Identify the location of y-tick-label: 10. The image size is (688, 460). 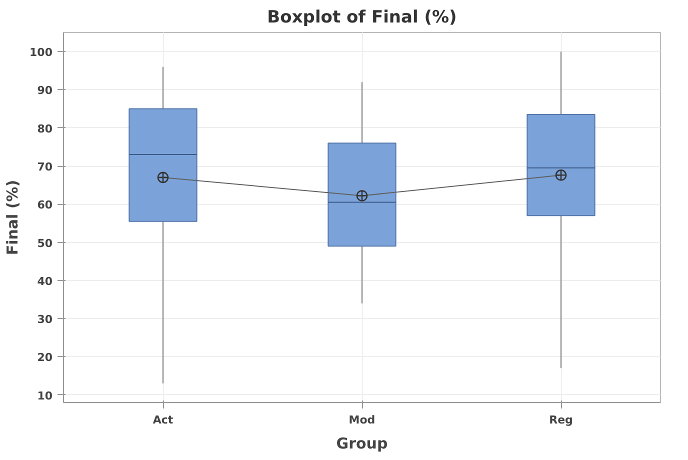
(45, 395).